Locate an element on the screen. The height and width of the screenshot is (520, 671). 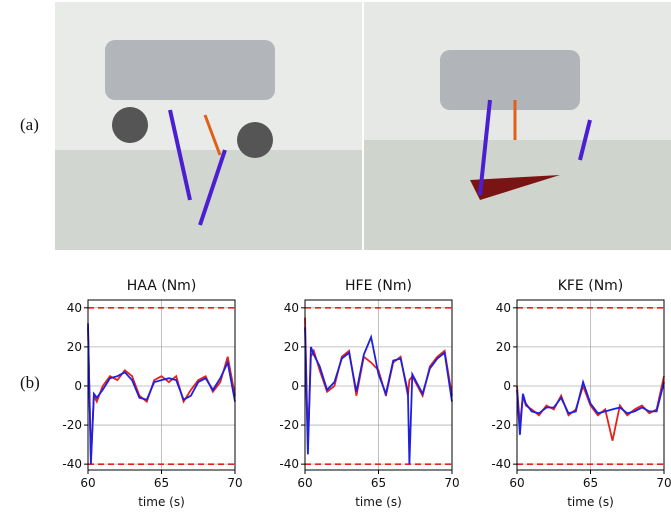
chart-title: HAA (Nm) is located at coordinates (162, 286).